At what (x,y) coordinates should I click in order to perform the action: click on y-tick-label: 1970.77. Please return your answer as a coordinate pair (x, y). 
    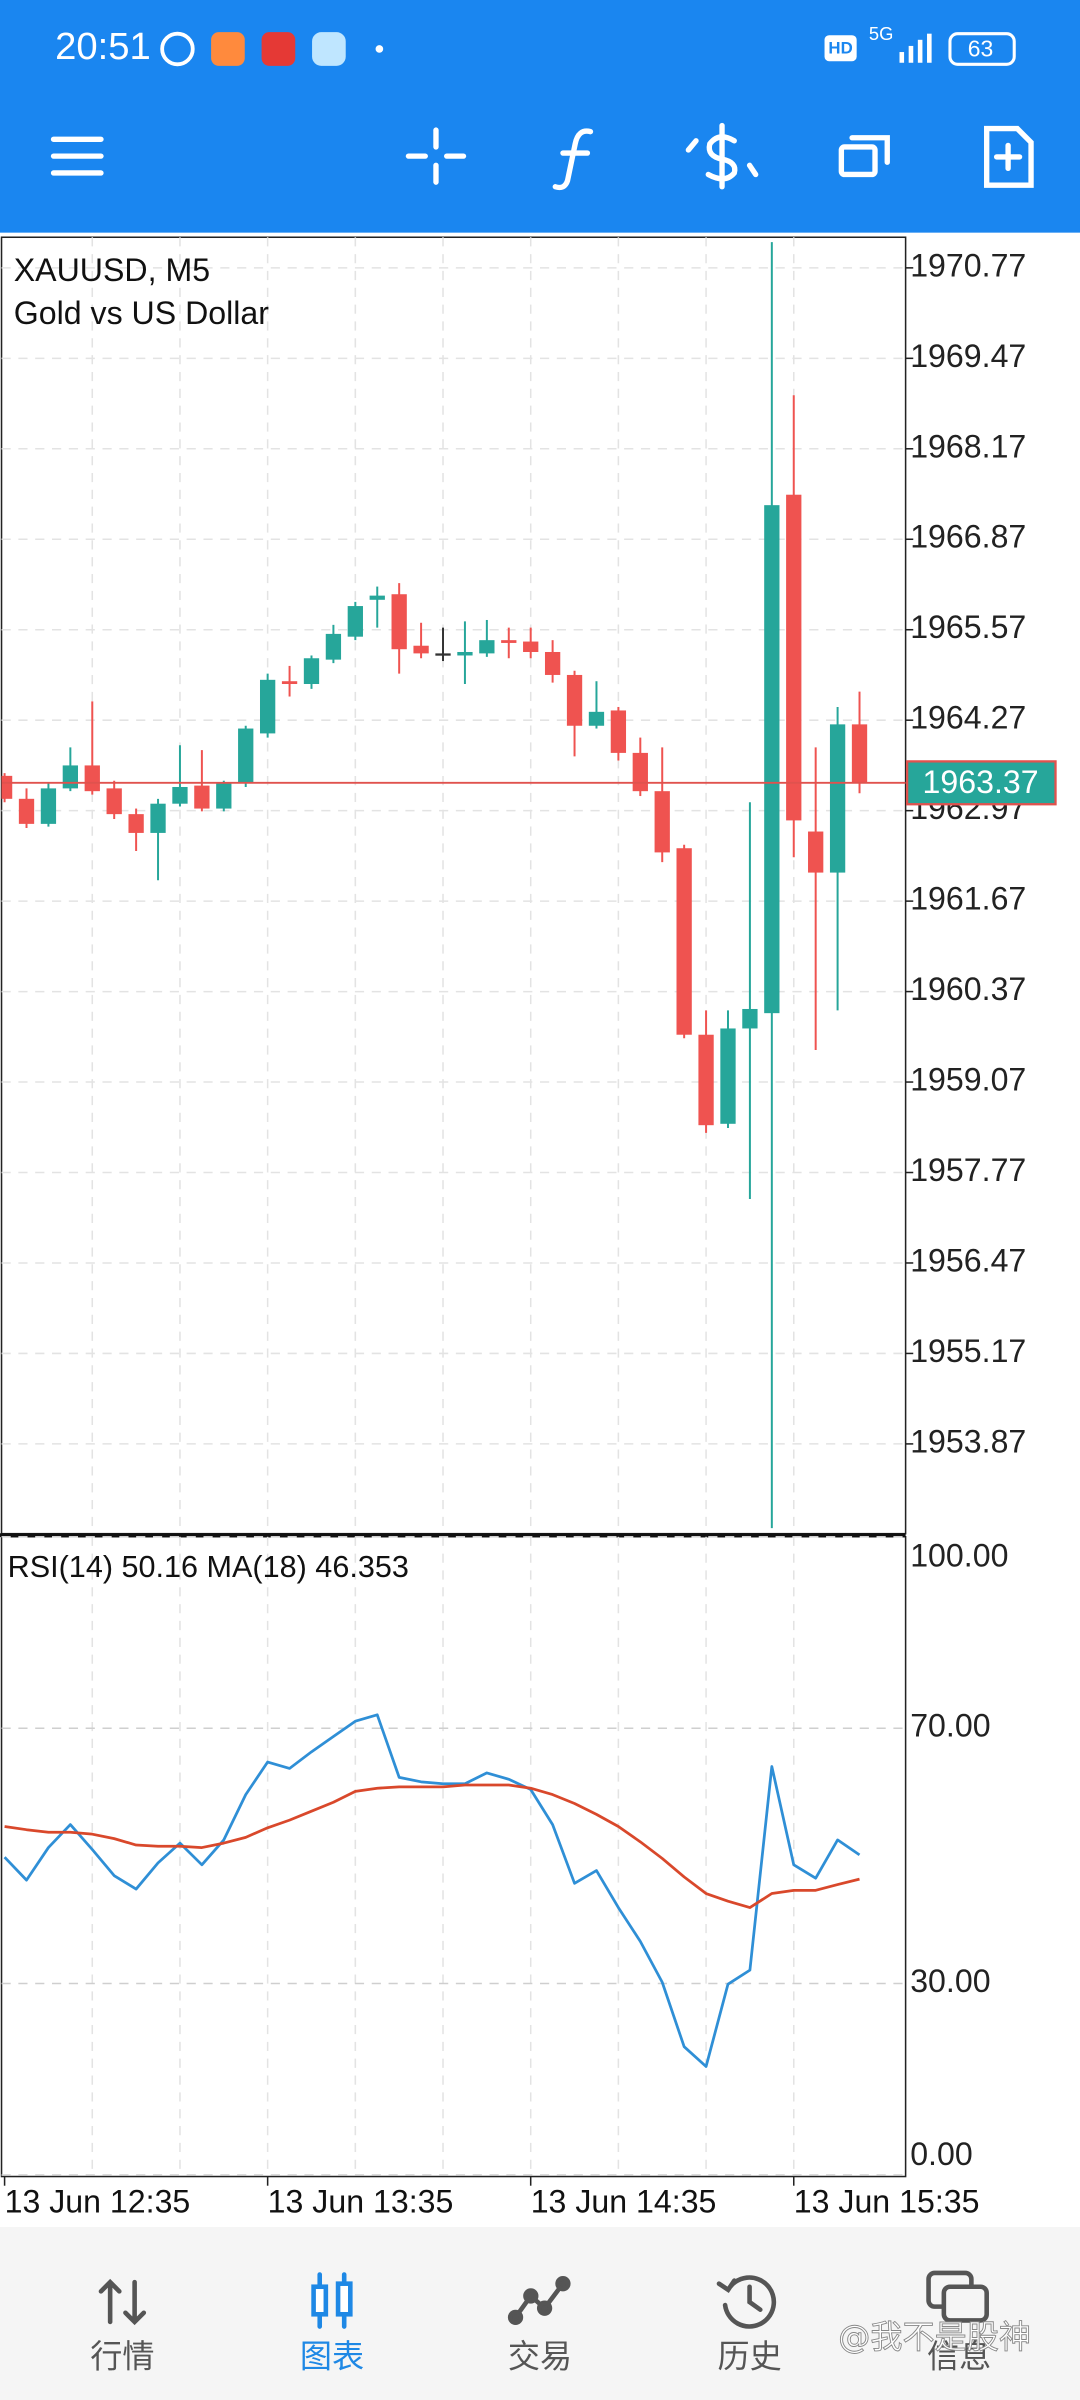
    Looking at the image, I should click on (968, 265).